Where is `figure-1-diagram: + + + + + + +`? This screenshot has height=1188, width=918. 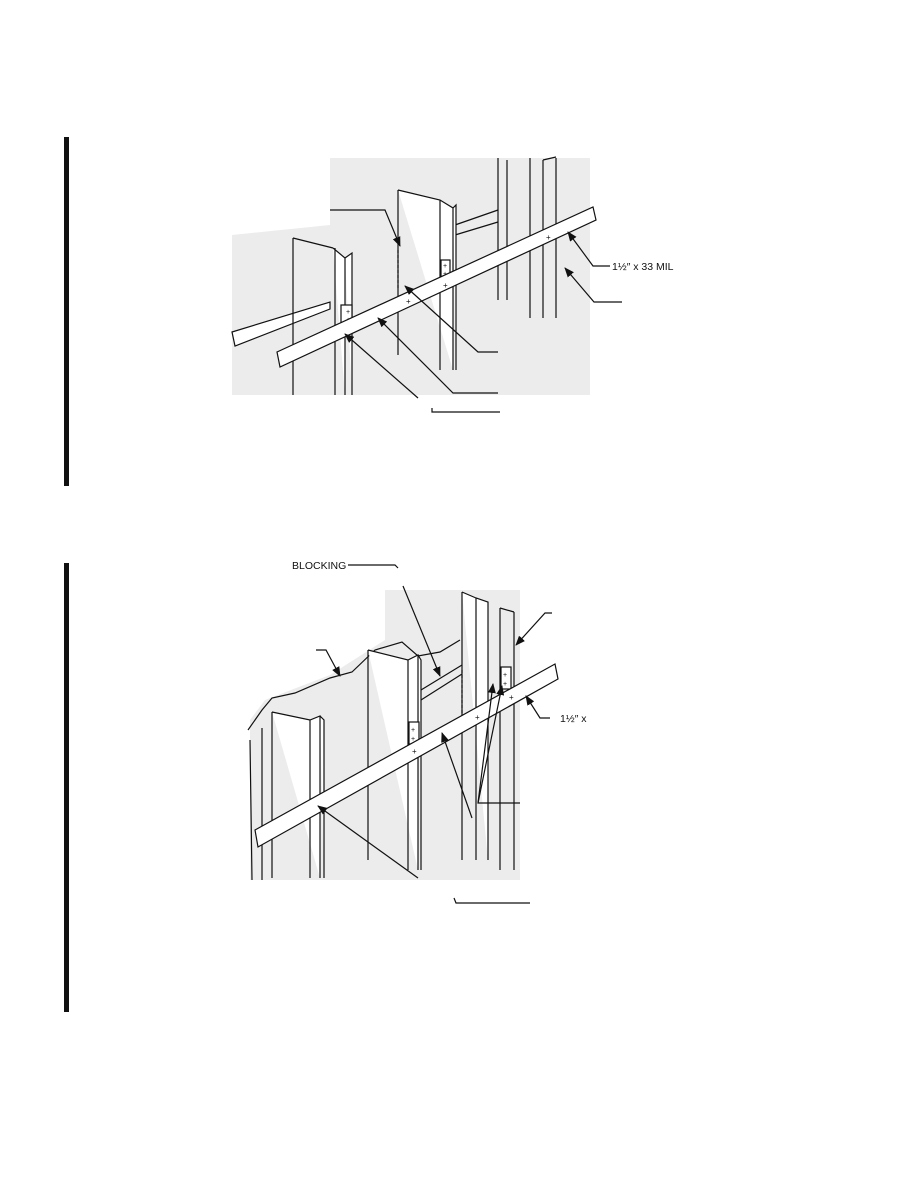 figure-1-diagram: + + + + + + + is located at coordinates (426, 284).